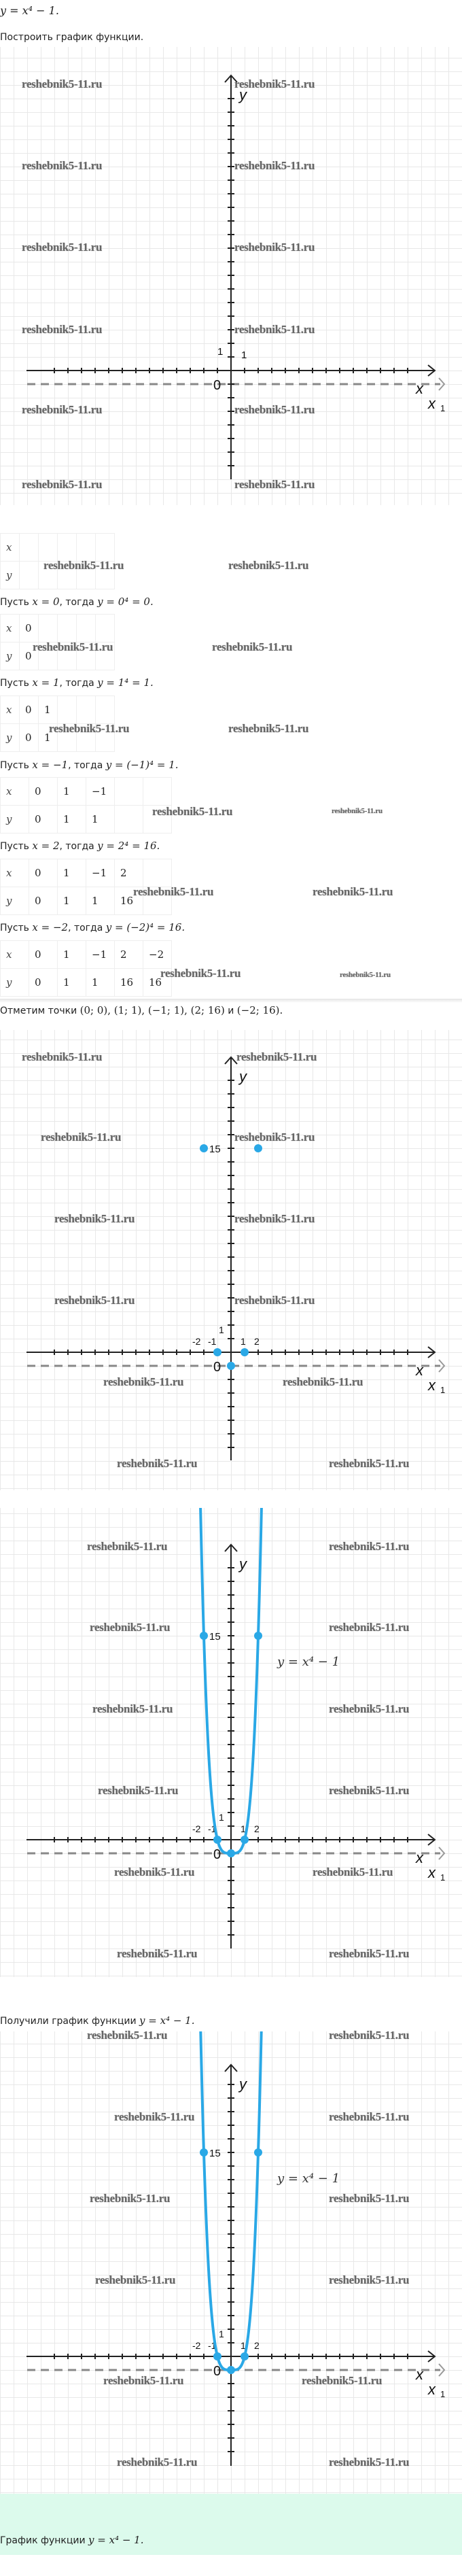 This screenshot has height=2576, width=462. I want to click on tick-label-15: 15, so click(215, 1637).